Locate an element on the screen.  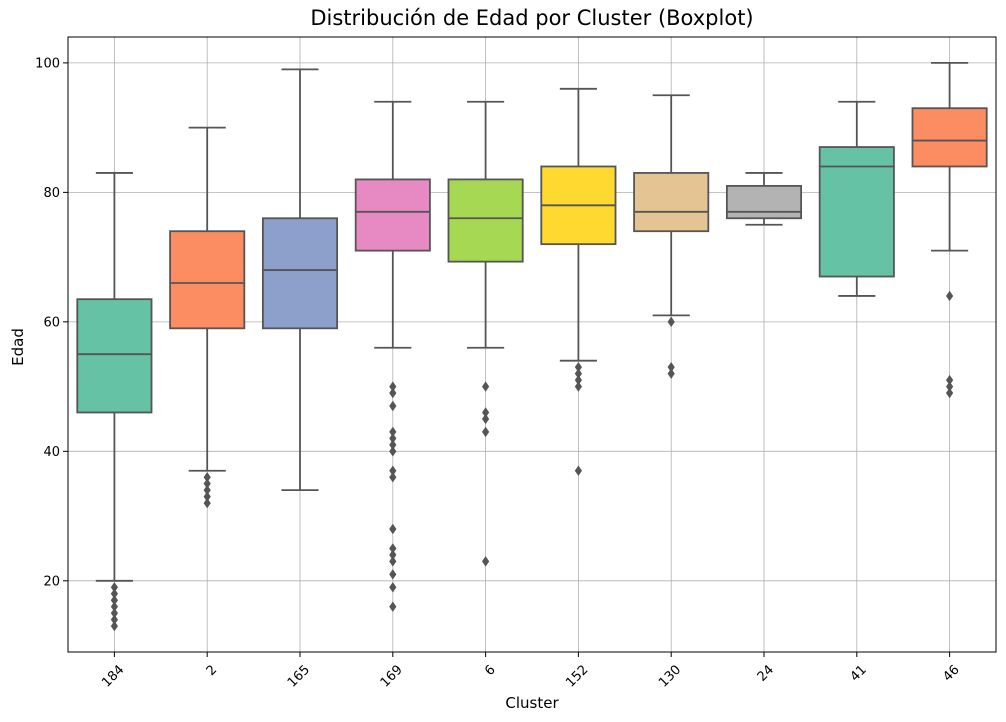
x-tick-label: 41 is located at coordinates (859, 673).